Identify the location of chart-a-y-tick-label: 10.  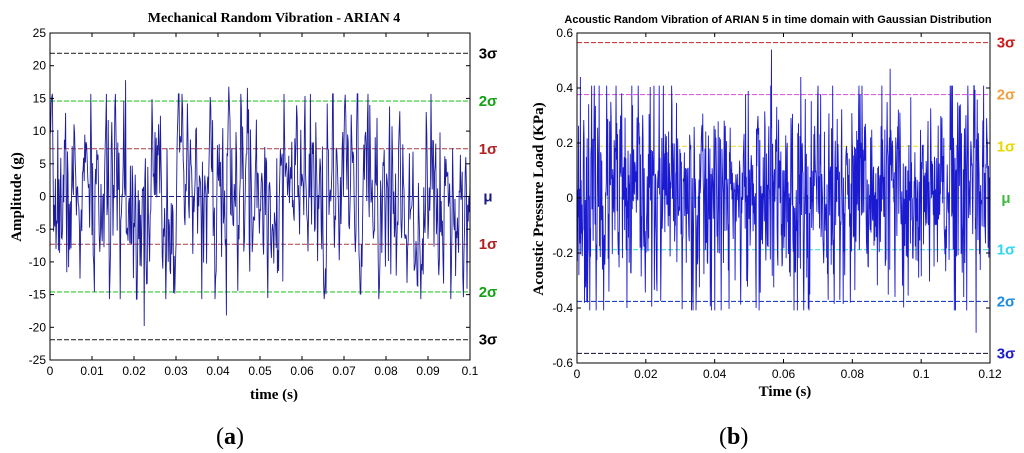
(40, 131).